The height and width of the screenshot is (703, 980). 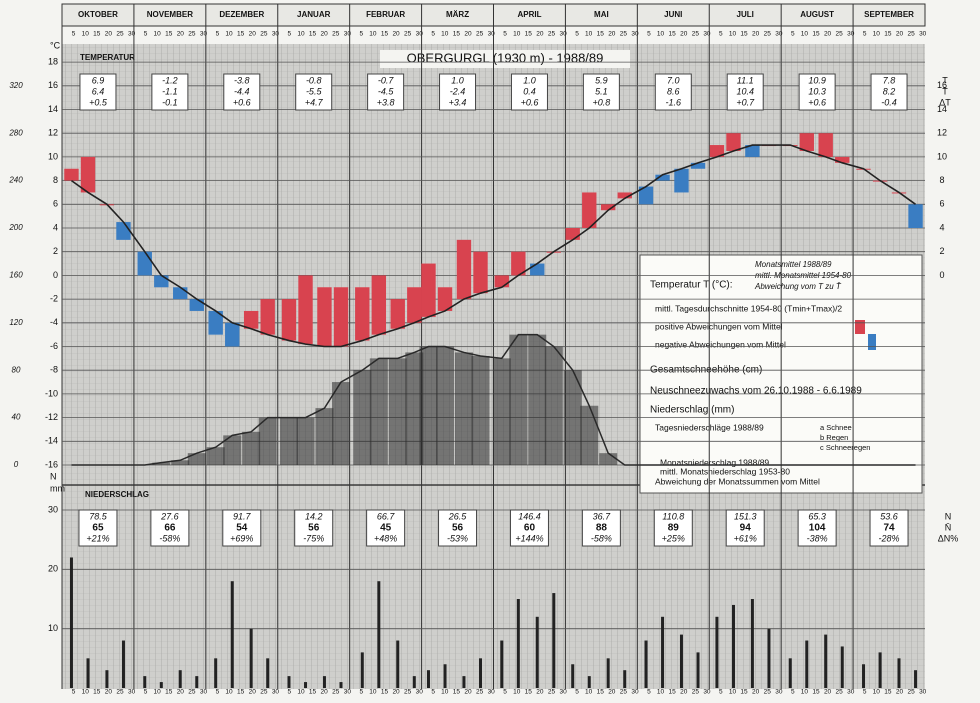 I want to click on temp-deviation: +3.8, so click(x=386, y=102).